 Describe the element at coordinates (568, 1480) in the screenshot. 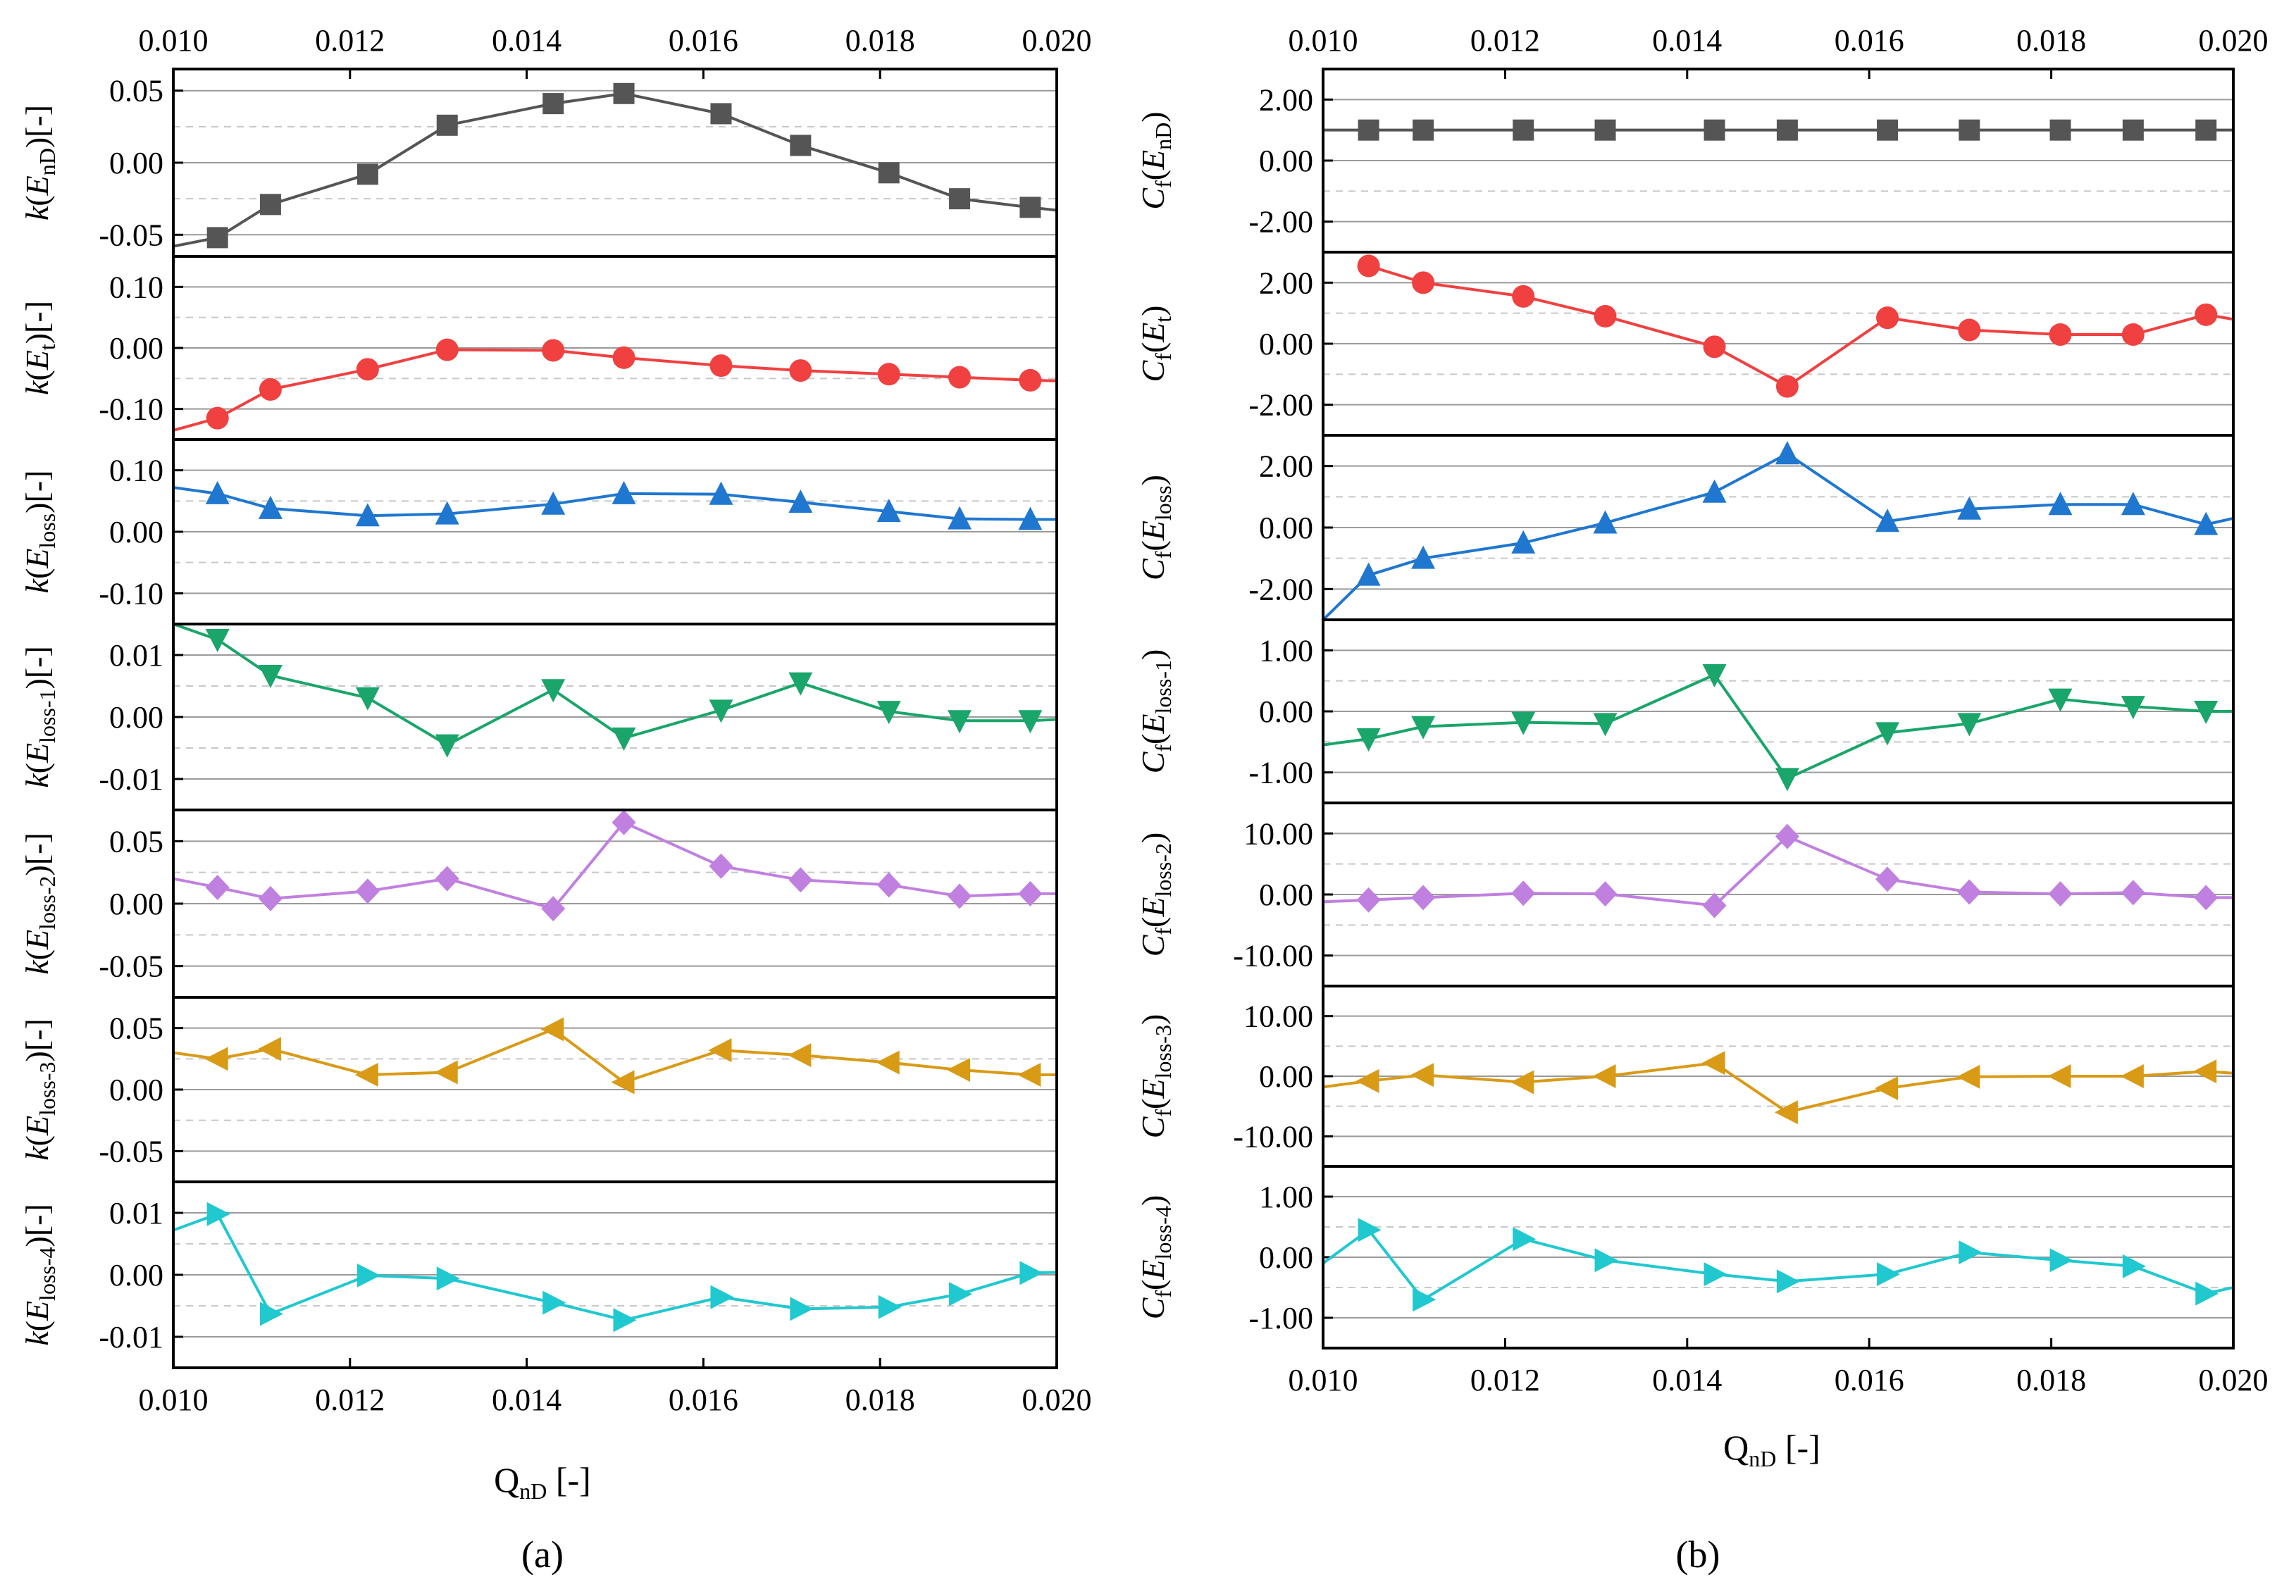

I see `xlabel-suffix: [-]` at that location.